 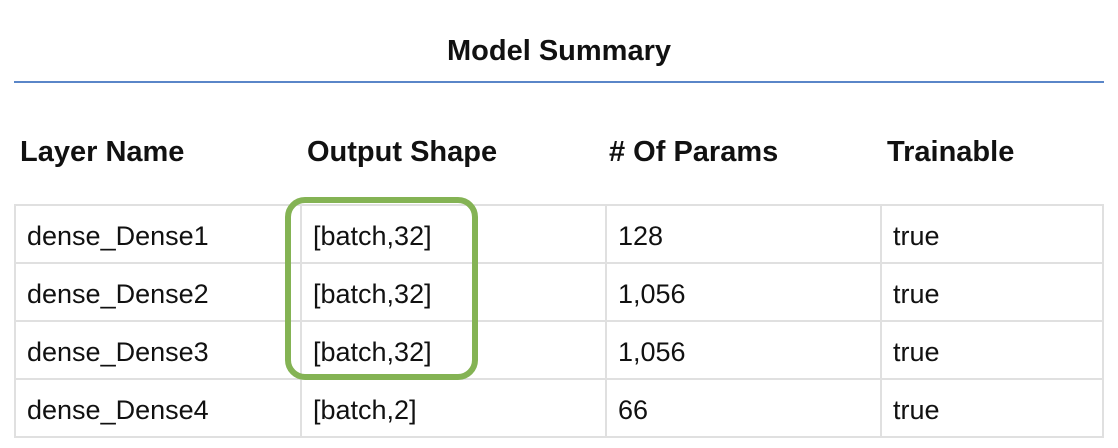 I want to click on layer-name-cell: dense_Dense1, so click(x=118, y=236).